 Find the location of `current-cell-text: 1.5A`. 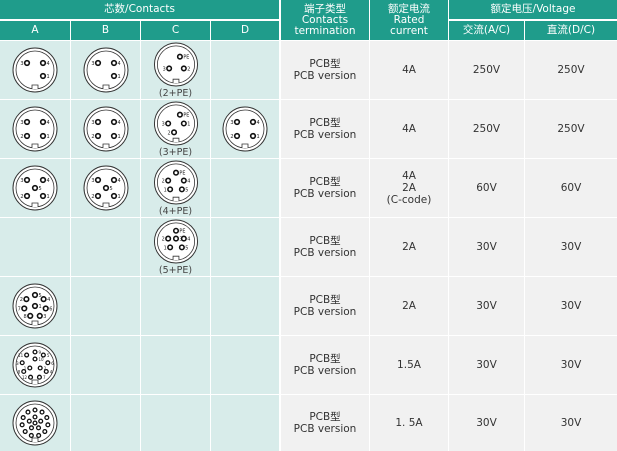

current-cell-text: 1.5A is located at coordinates (409, 365).